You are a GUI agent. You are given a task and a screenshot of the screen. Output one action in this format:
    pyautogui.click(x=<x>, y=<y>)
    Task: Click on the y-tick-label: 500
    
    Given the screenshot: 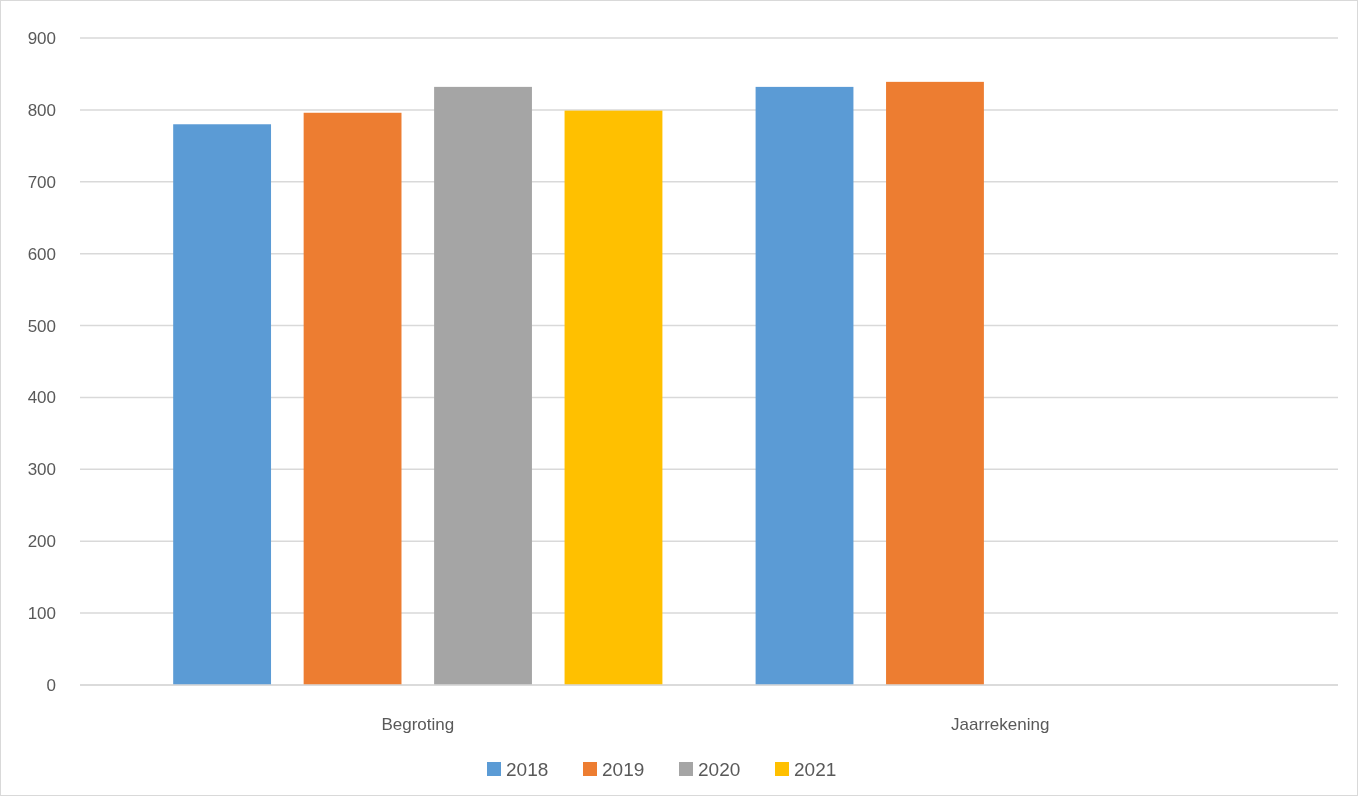 What is the action you would take?
    pyautogui.click(x=41, y=326)
    